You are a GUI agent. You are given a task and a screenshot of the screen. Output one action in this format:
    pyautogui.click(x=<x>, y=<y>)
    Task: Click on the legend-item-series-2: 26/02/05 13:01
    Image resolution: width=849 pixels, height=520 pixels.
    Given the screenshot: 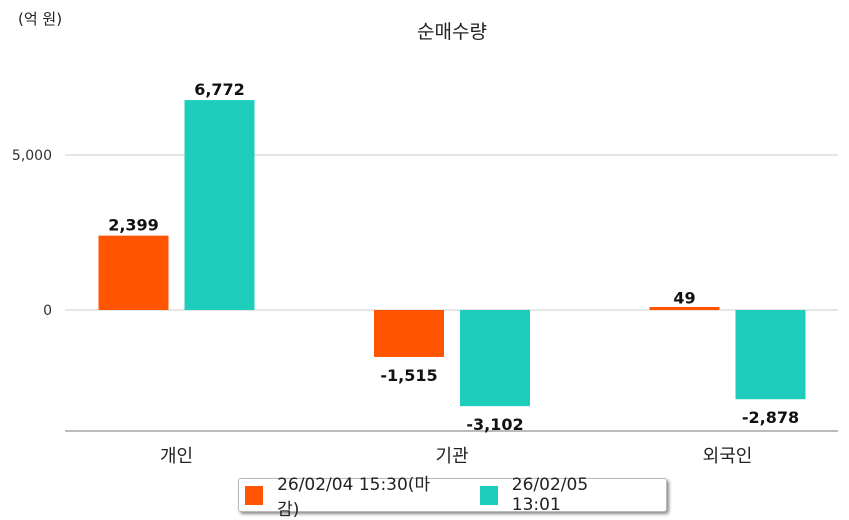 What is the action you would take?
    pyautogui.click(x=557, y=495)
    